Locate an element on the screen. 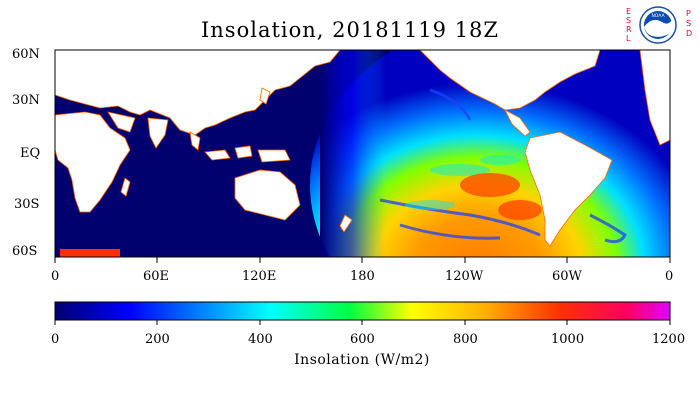 This screenshot has height=400, width=700. logo-letter-s2: S is located at coordinates (688, 23).